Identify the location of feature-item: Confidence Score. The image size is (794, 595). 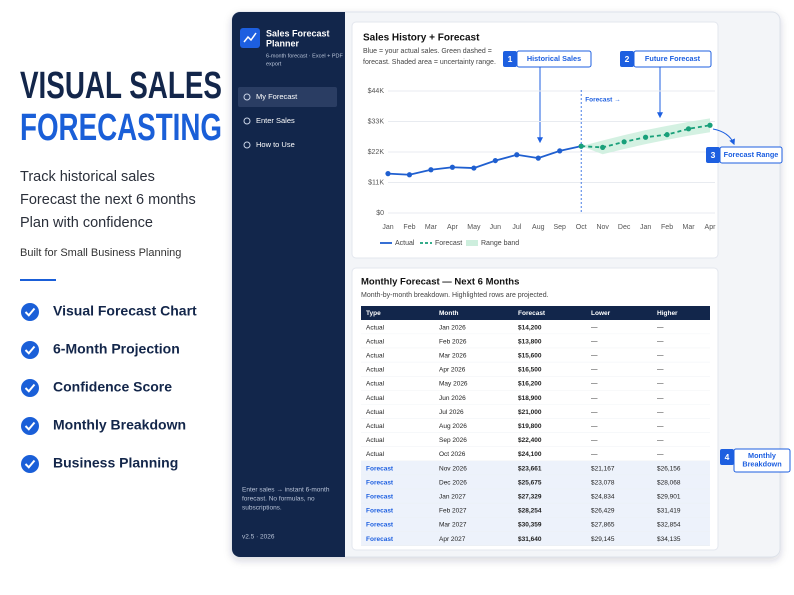
(112, 387).